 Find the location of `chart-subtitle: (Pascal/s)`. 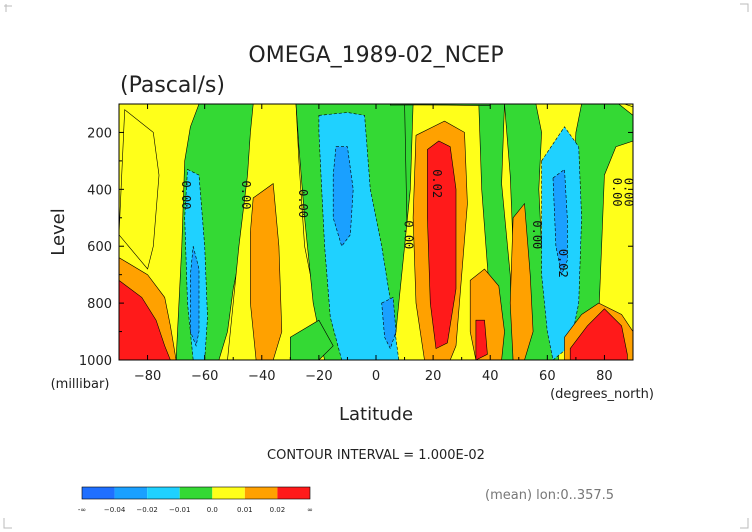

chart-subtitle: (Pascal/s) is located at coordinates (172, 85).